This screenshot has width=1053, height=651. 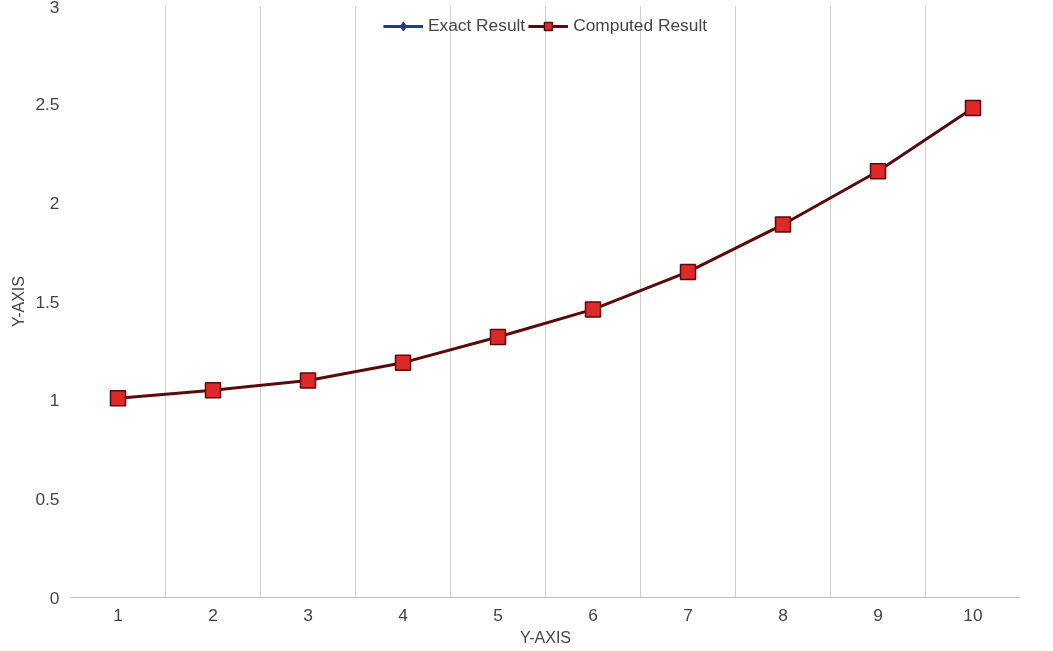 What do you see at coordinates (498, 614) in the screenshot?
I see `x-tick-label: 5` at bounding box center [498, 614].